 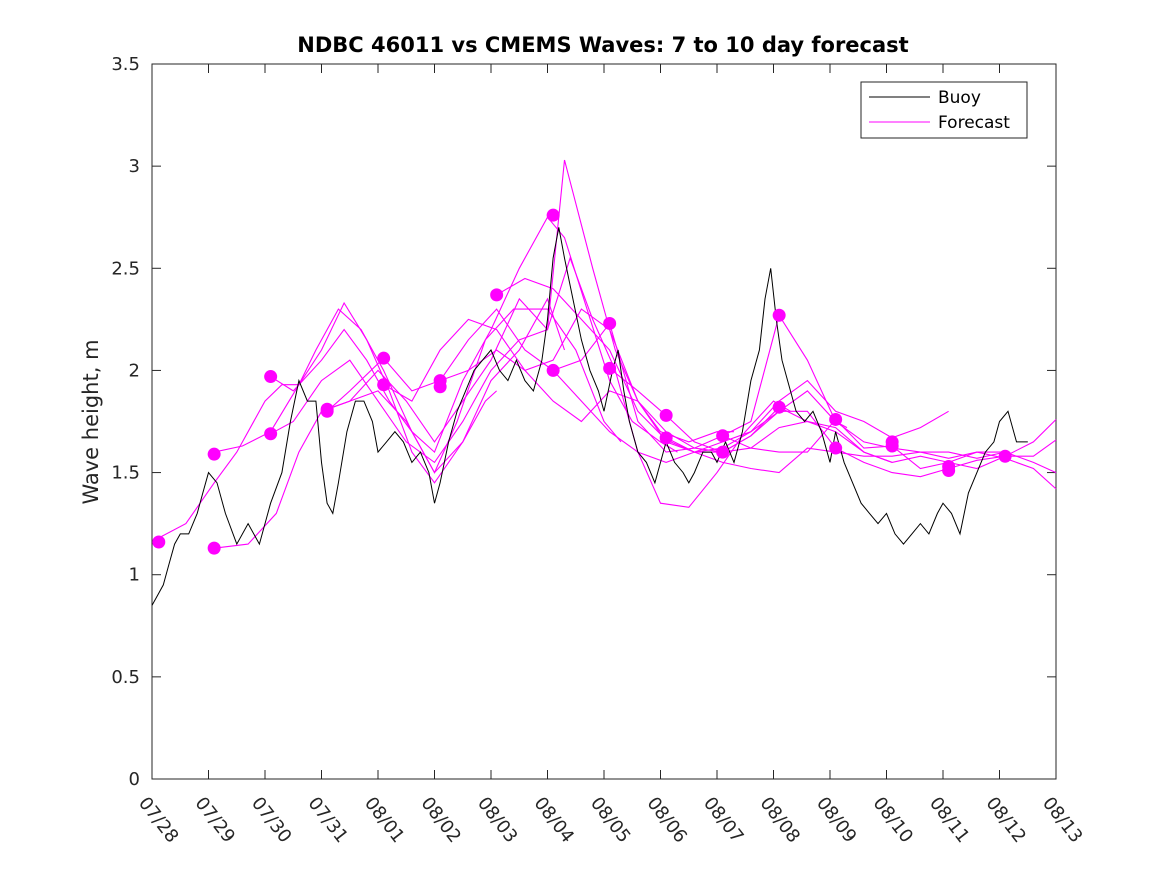 What do you see at coordinates (134, 370) in the screenshot?
I see `y-tick-label: 2` at bounding box center [134, 370].